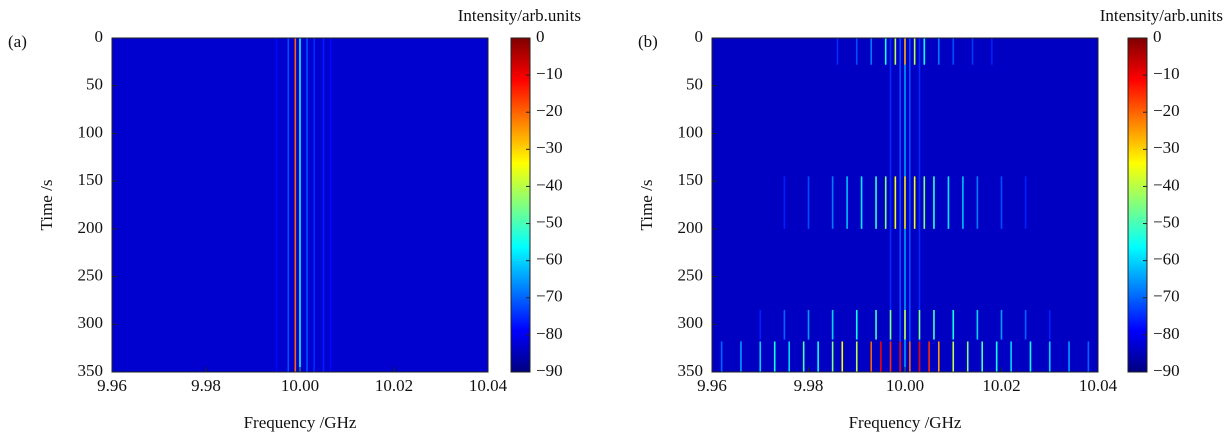  Describe the element at coordinates (691, 274) in the screenshot. I see `y-tick-label: 250` at that location.